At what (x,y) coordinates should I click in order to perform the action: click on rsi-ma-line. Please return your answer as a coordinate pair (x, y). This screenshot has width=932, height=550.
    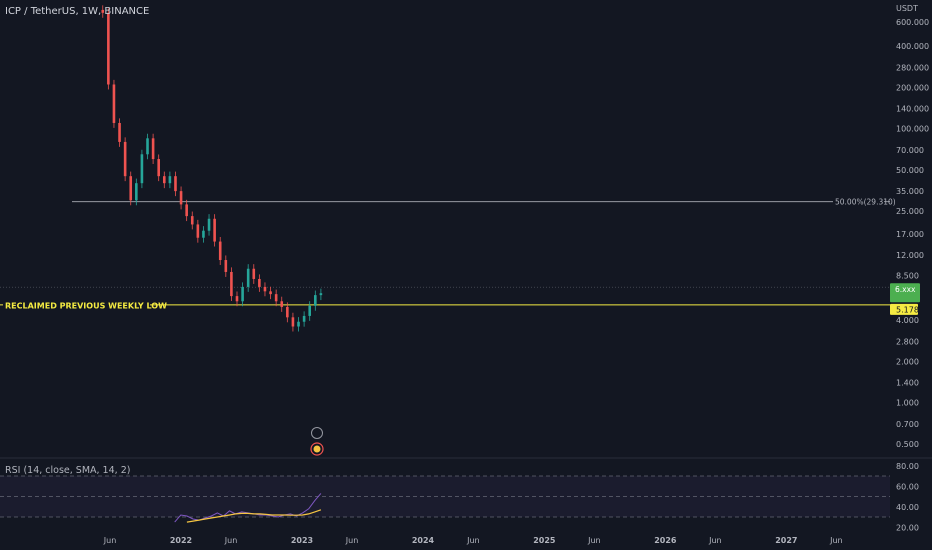
    Looking at the image, I should click on (254, 516).